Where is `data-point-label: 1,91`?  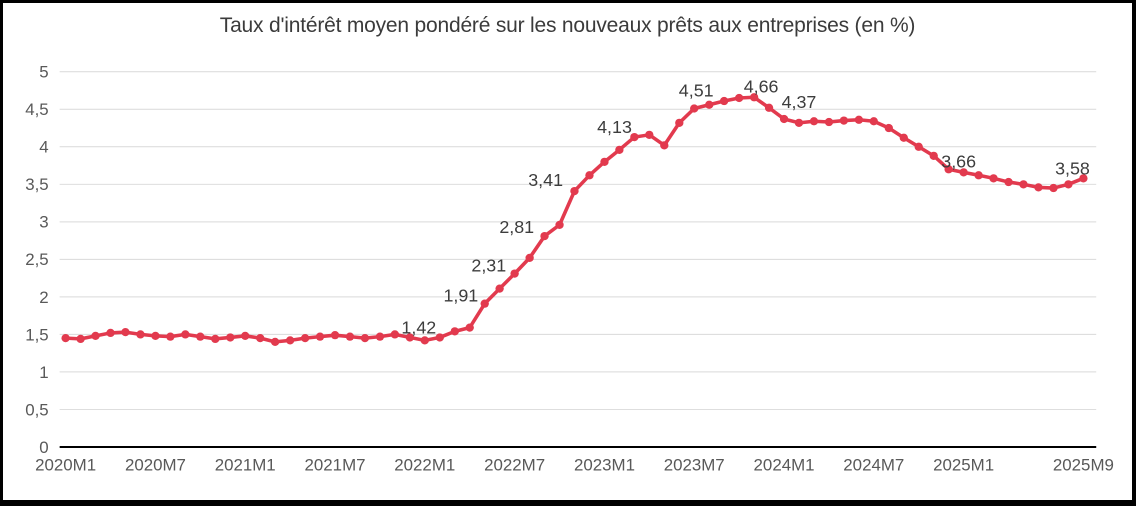 data-point-label: 1,91 is located at coordinates (460, 296).